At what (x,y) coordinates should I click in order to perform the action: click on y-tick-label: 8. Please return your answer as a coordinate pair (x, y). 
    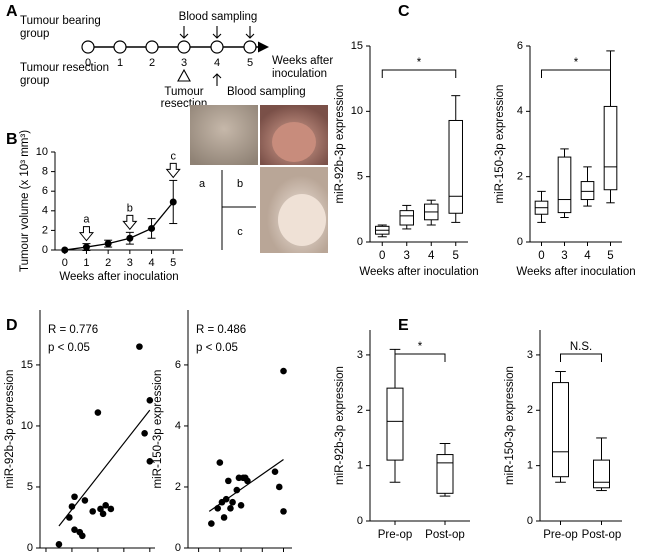
    Looking at the image, I should click on (45, 172).